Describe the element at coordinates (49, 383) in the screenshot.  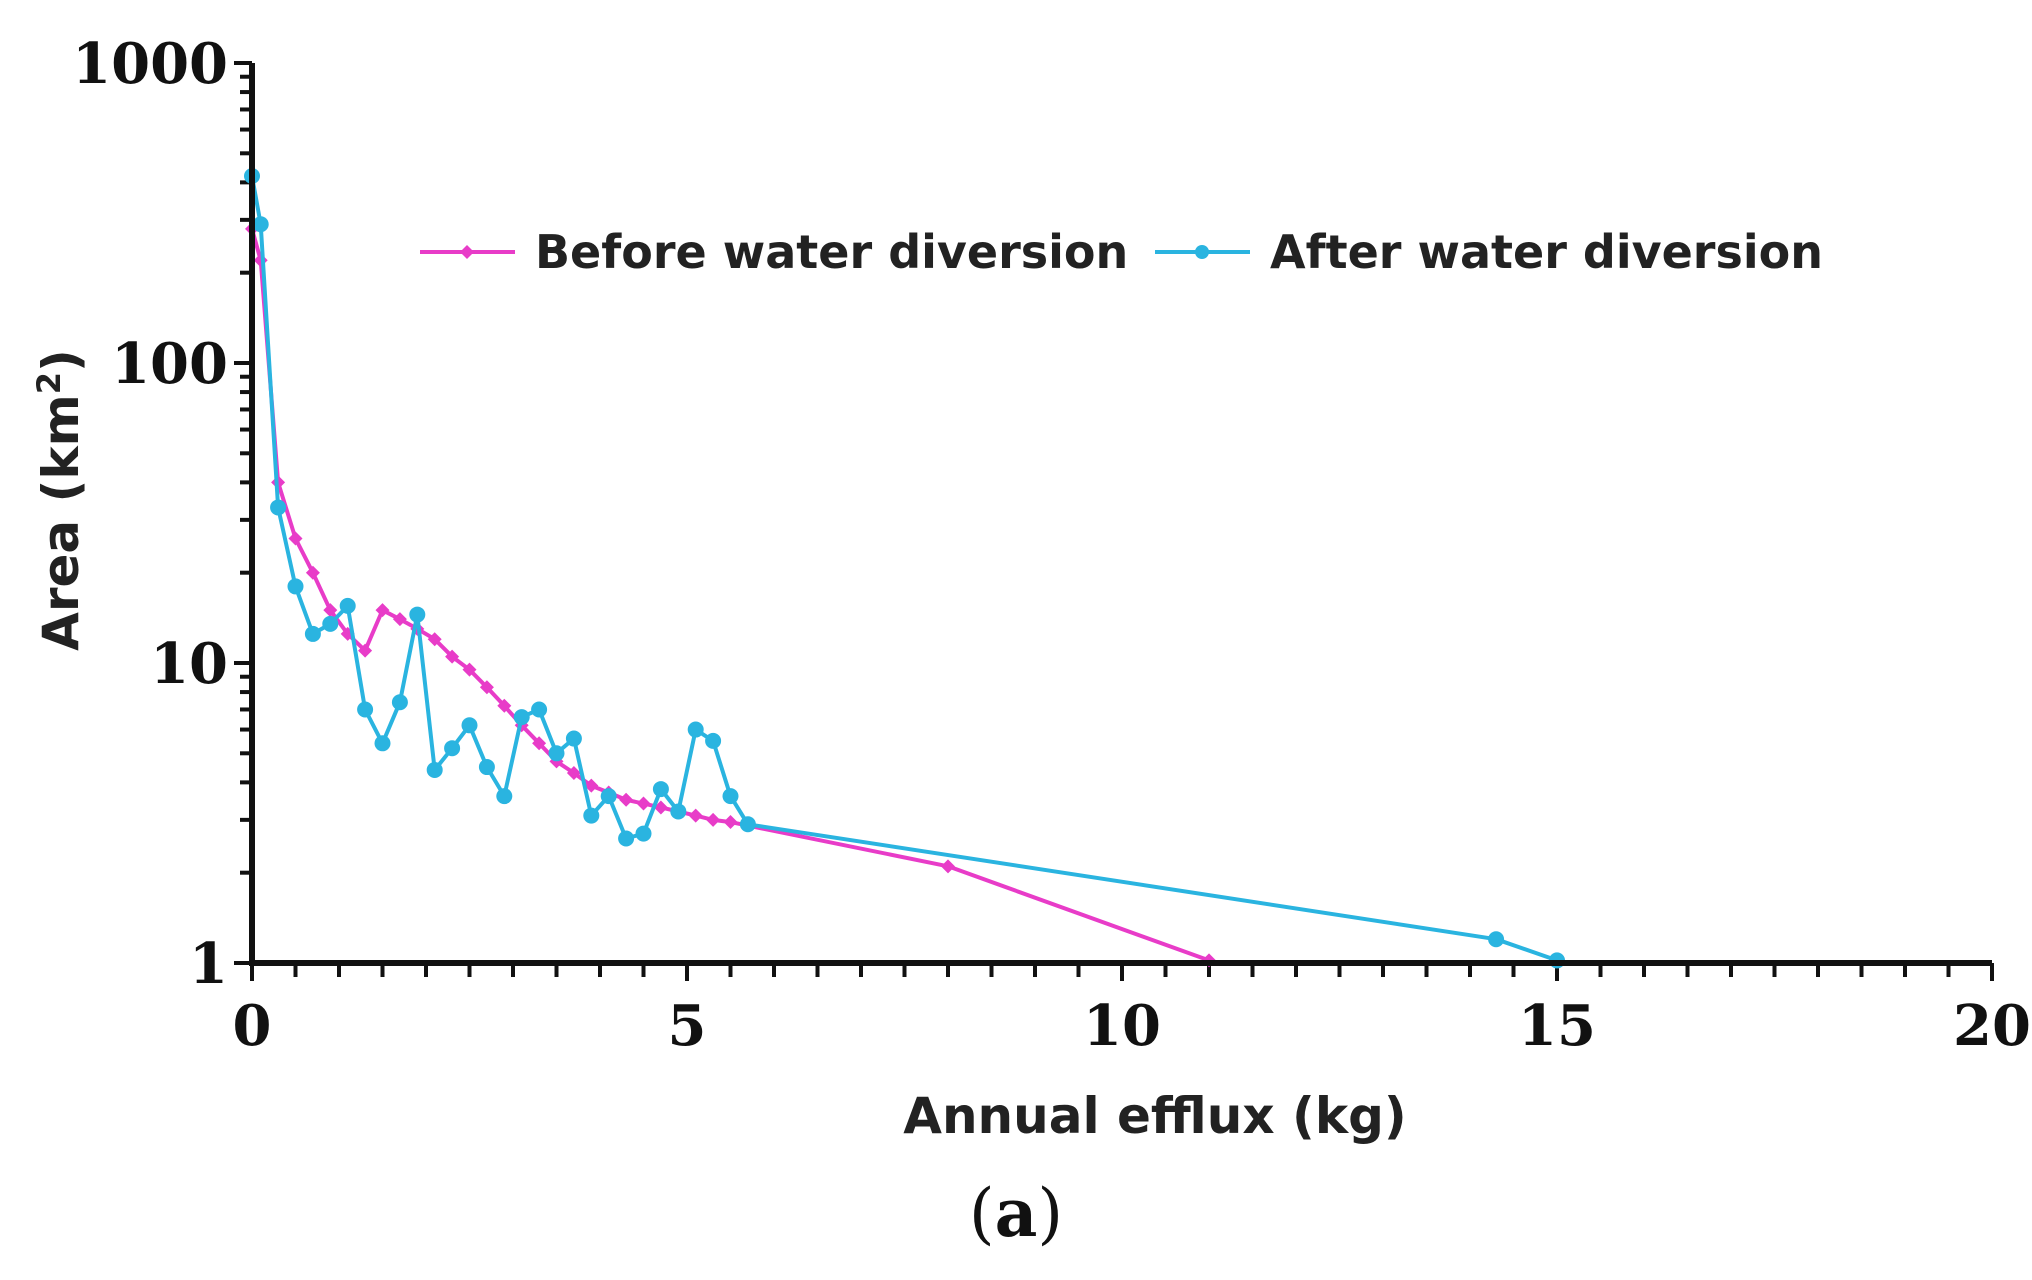
I see `y-axis-title-sup: 2` at that location.